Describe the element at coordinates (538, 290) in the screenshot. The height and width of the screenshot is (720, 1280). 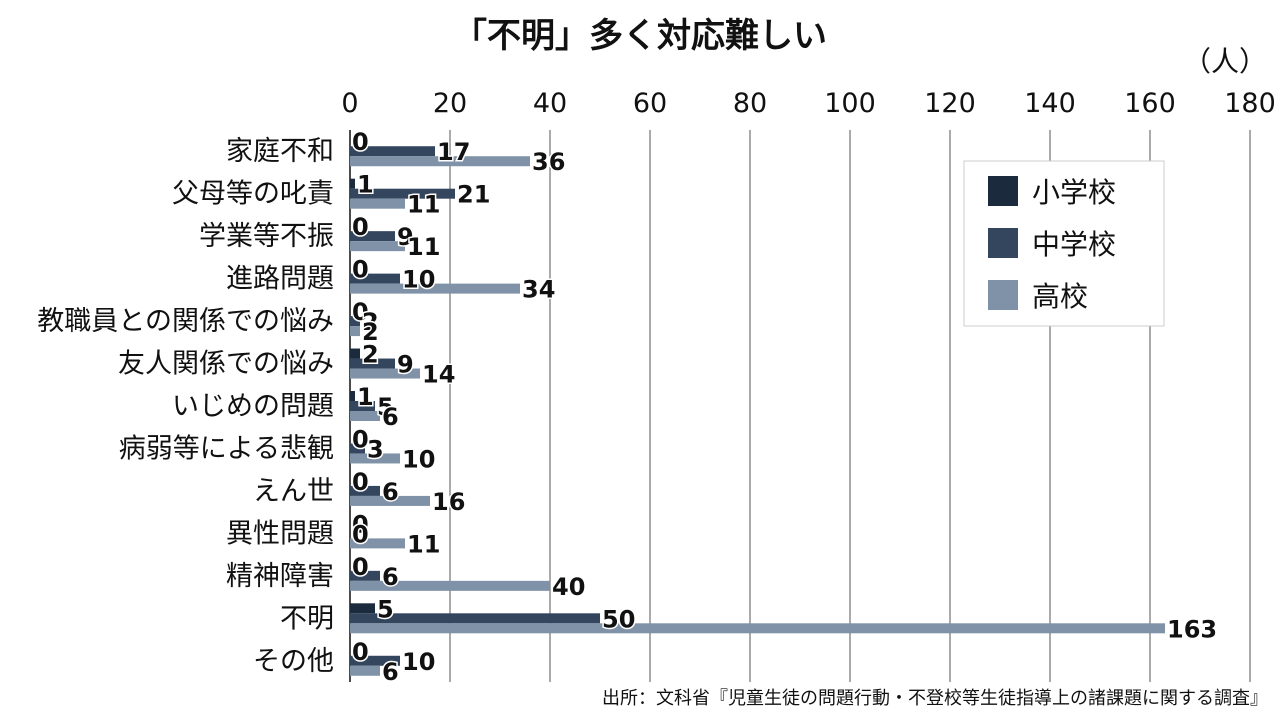
I see `data-label: 34` at that location.